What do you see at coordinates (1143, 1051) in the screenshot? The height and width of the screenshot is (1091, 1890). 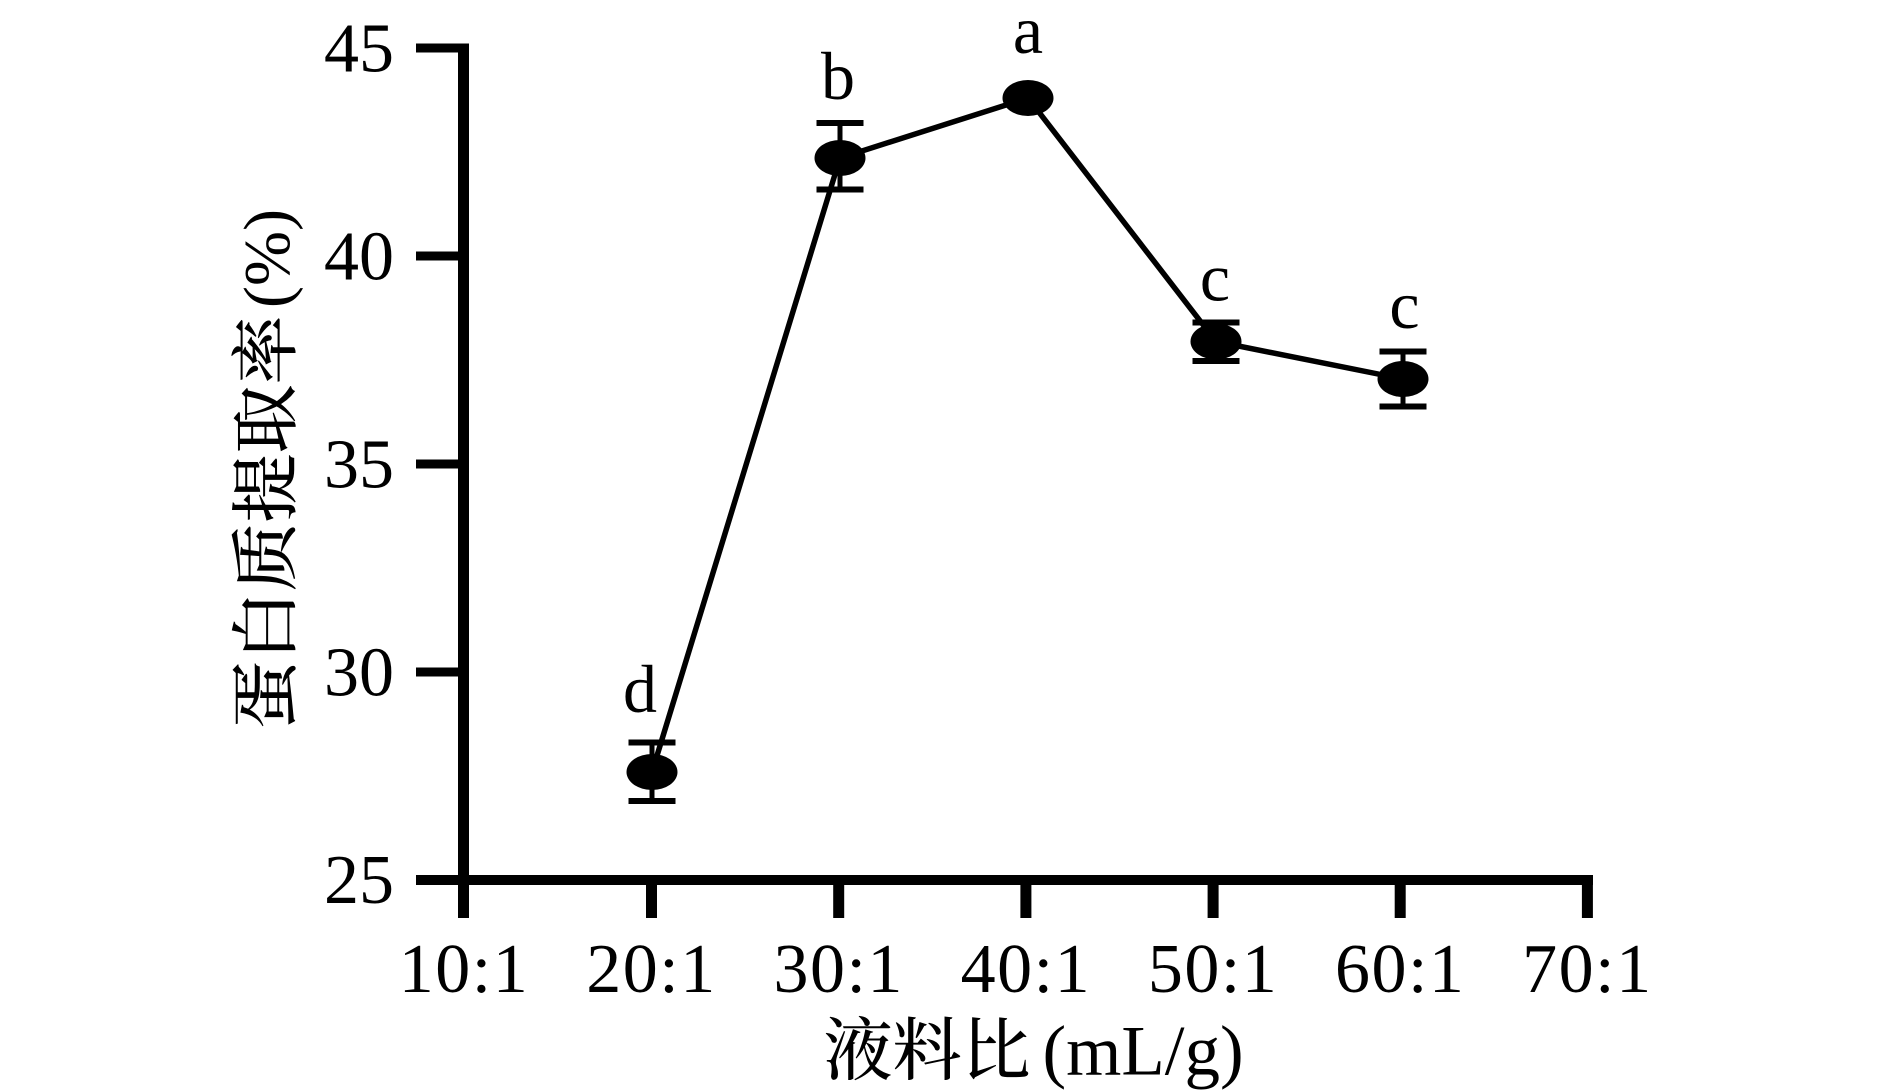 I see `svg-text: (mL/g)` at bounding box center [1143, 1051].